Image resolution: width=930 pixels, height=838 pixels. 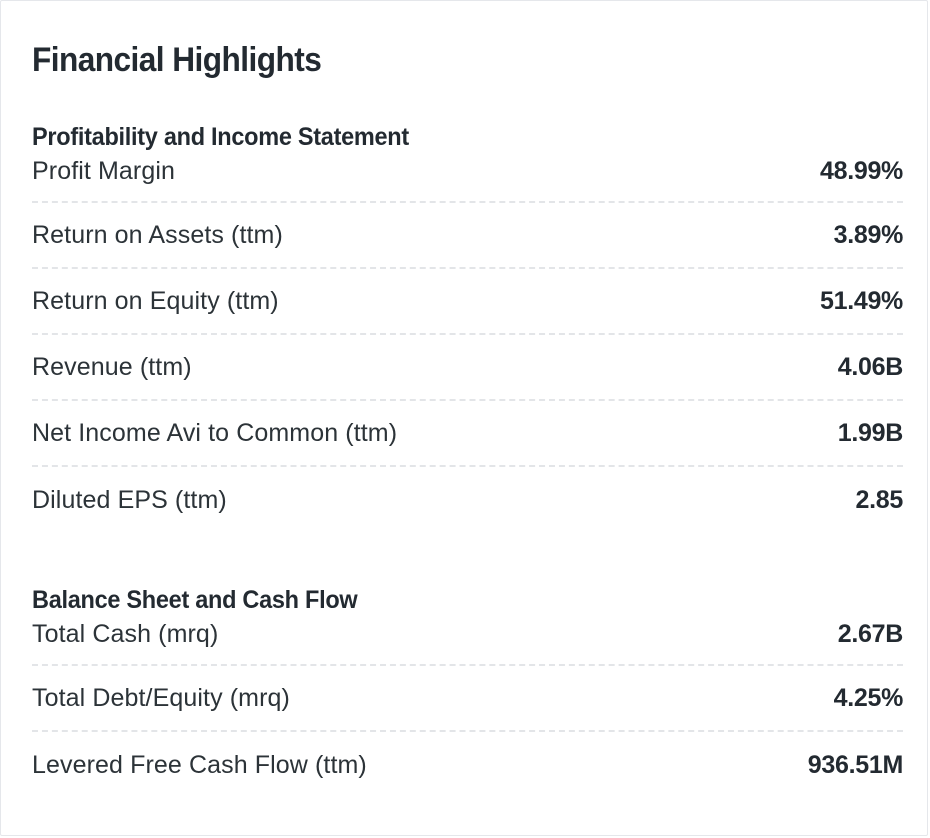 I want to click on stat-row-total-debt-equity: Total Debt/Equity (mrq) 4.25%, so click(x=467, y=699).